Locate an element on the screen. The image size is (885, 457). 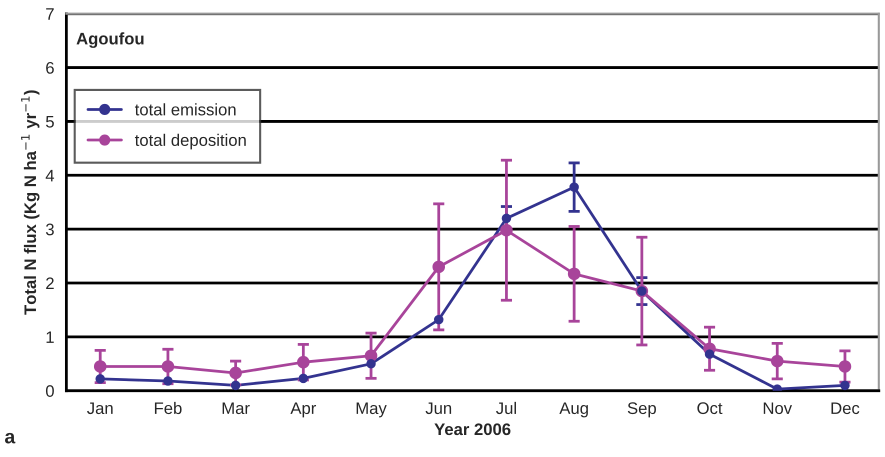
y-tick-label: 1 is located at coordinates (50, 337).